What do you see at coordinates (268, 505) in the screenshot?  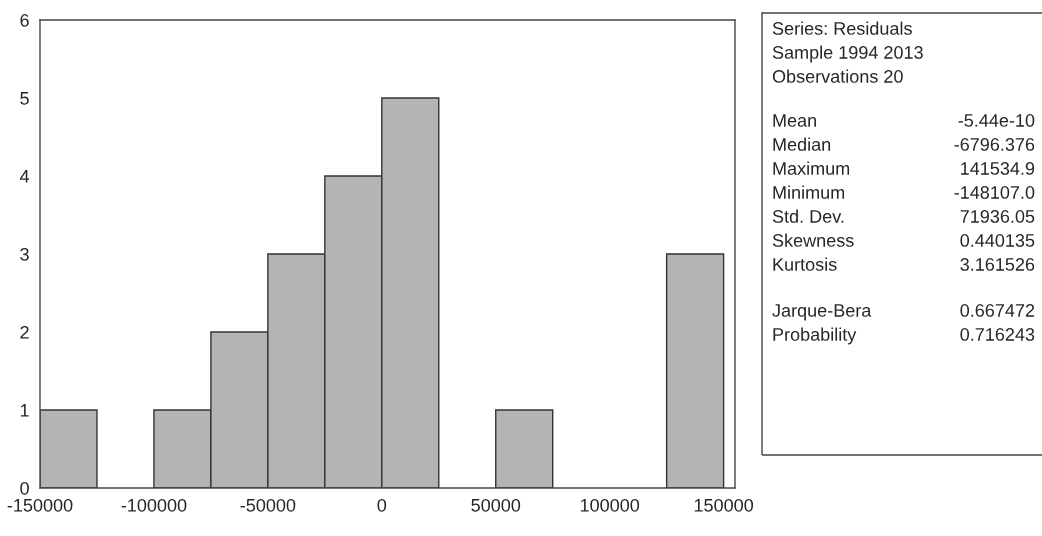 I see `x-tick-label: -50000` at bounding box center [268, 505].